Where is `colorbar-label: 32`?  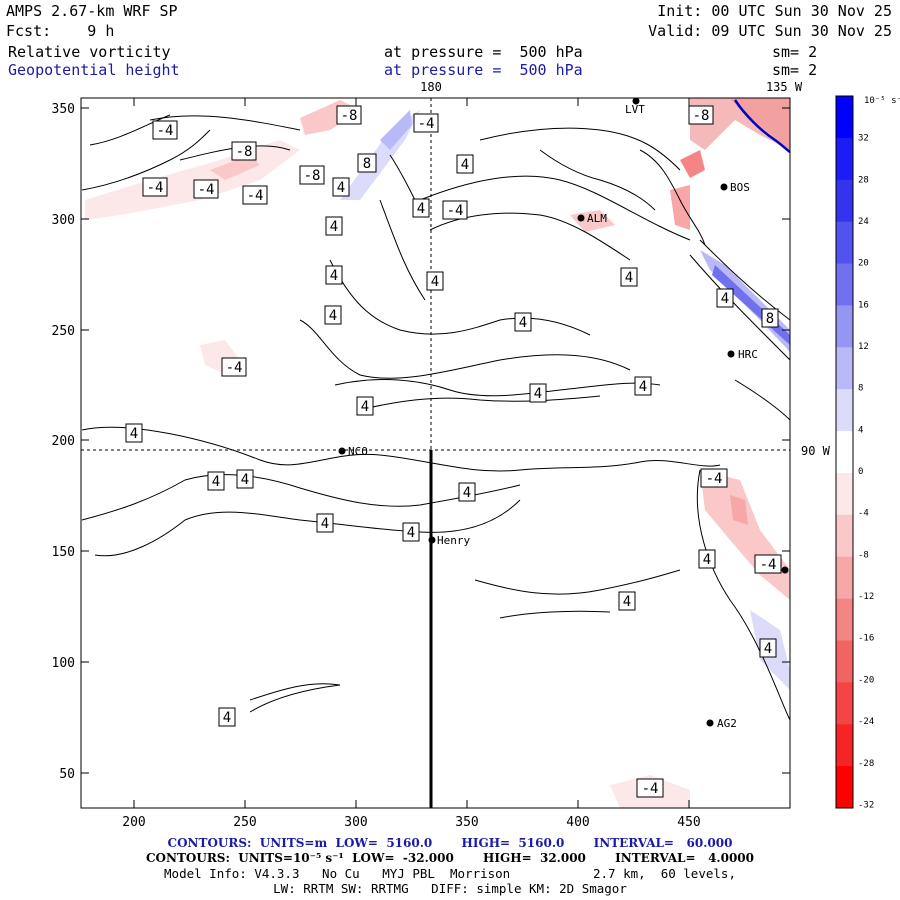
colorbar-label: 32 is located at coordinates (863, 139).